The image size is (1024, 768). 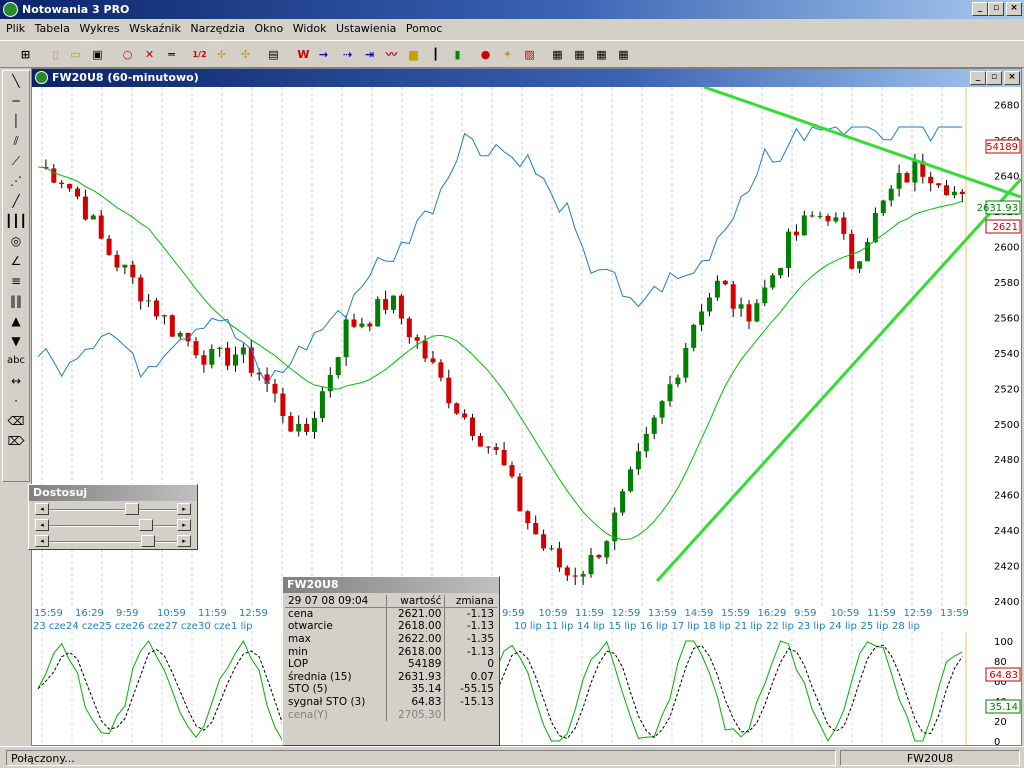 What do you see at coordinates (579, 54) in the screenshot?
I see `layout2-icon: ▦` at bounding box center [579, 54].